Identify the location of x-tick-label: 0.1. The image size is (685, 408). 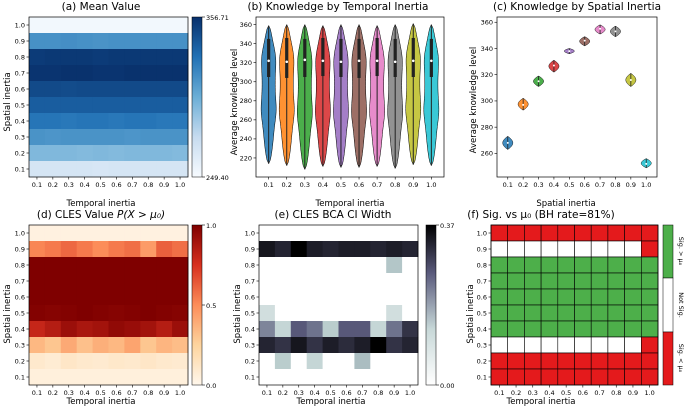
(37, 185).